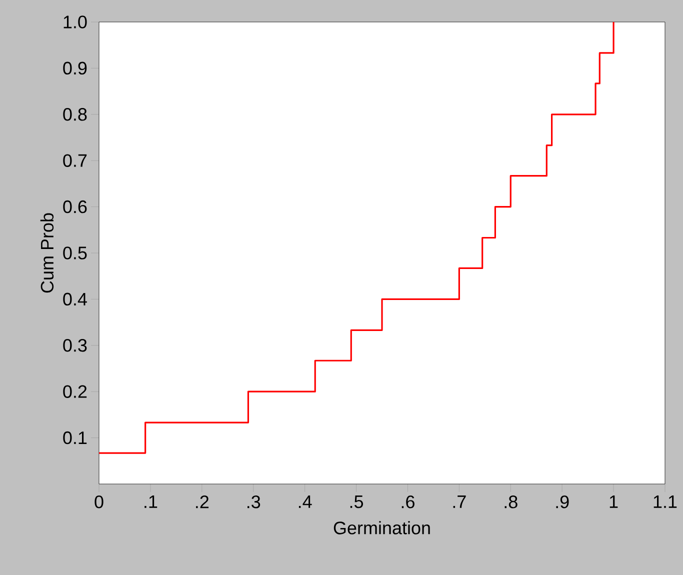 The image size is (683, 575). I want to click on x-tick-label: .6, so click(408, 502).